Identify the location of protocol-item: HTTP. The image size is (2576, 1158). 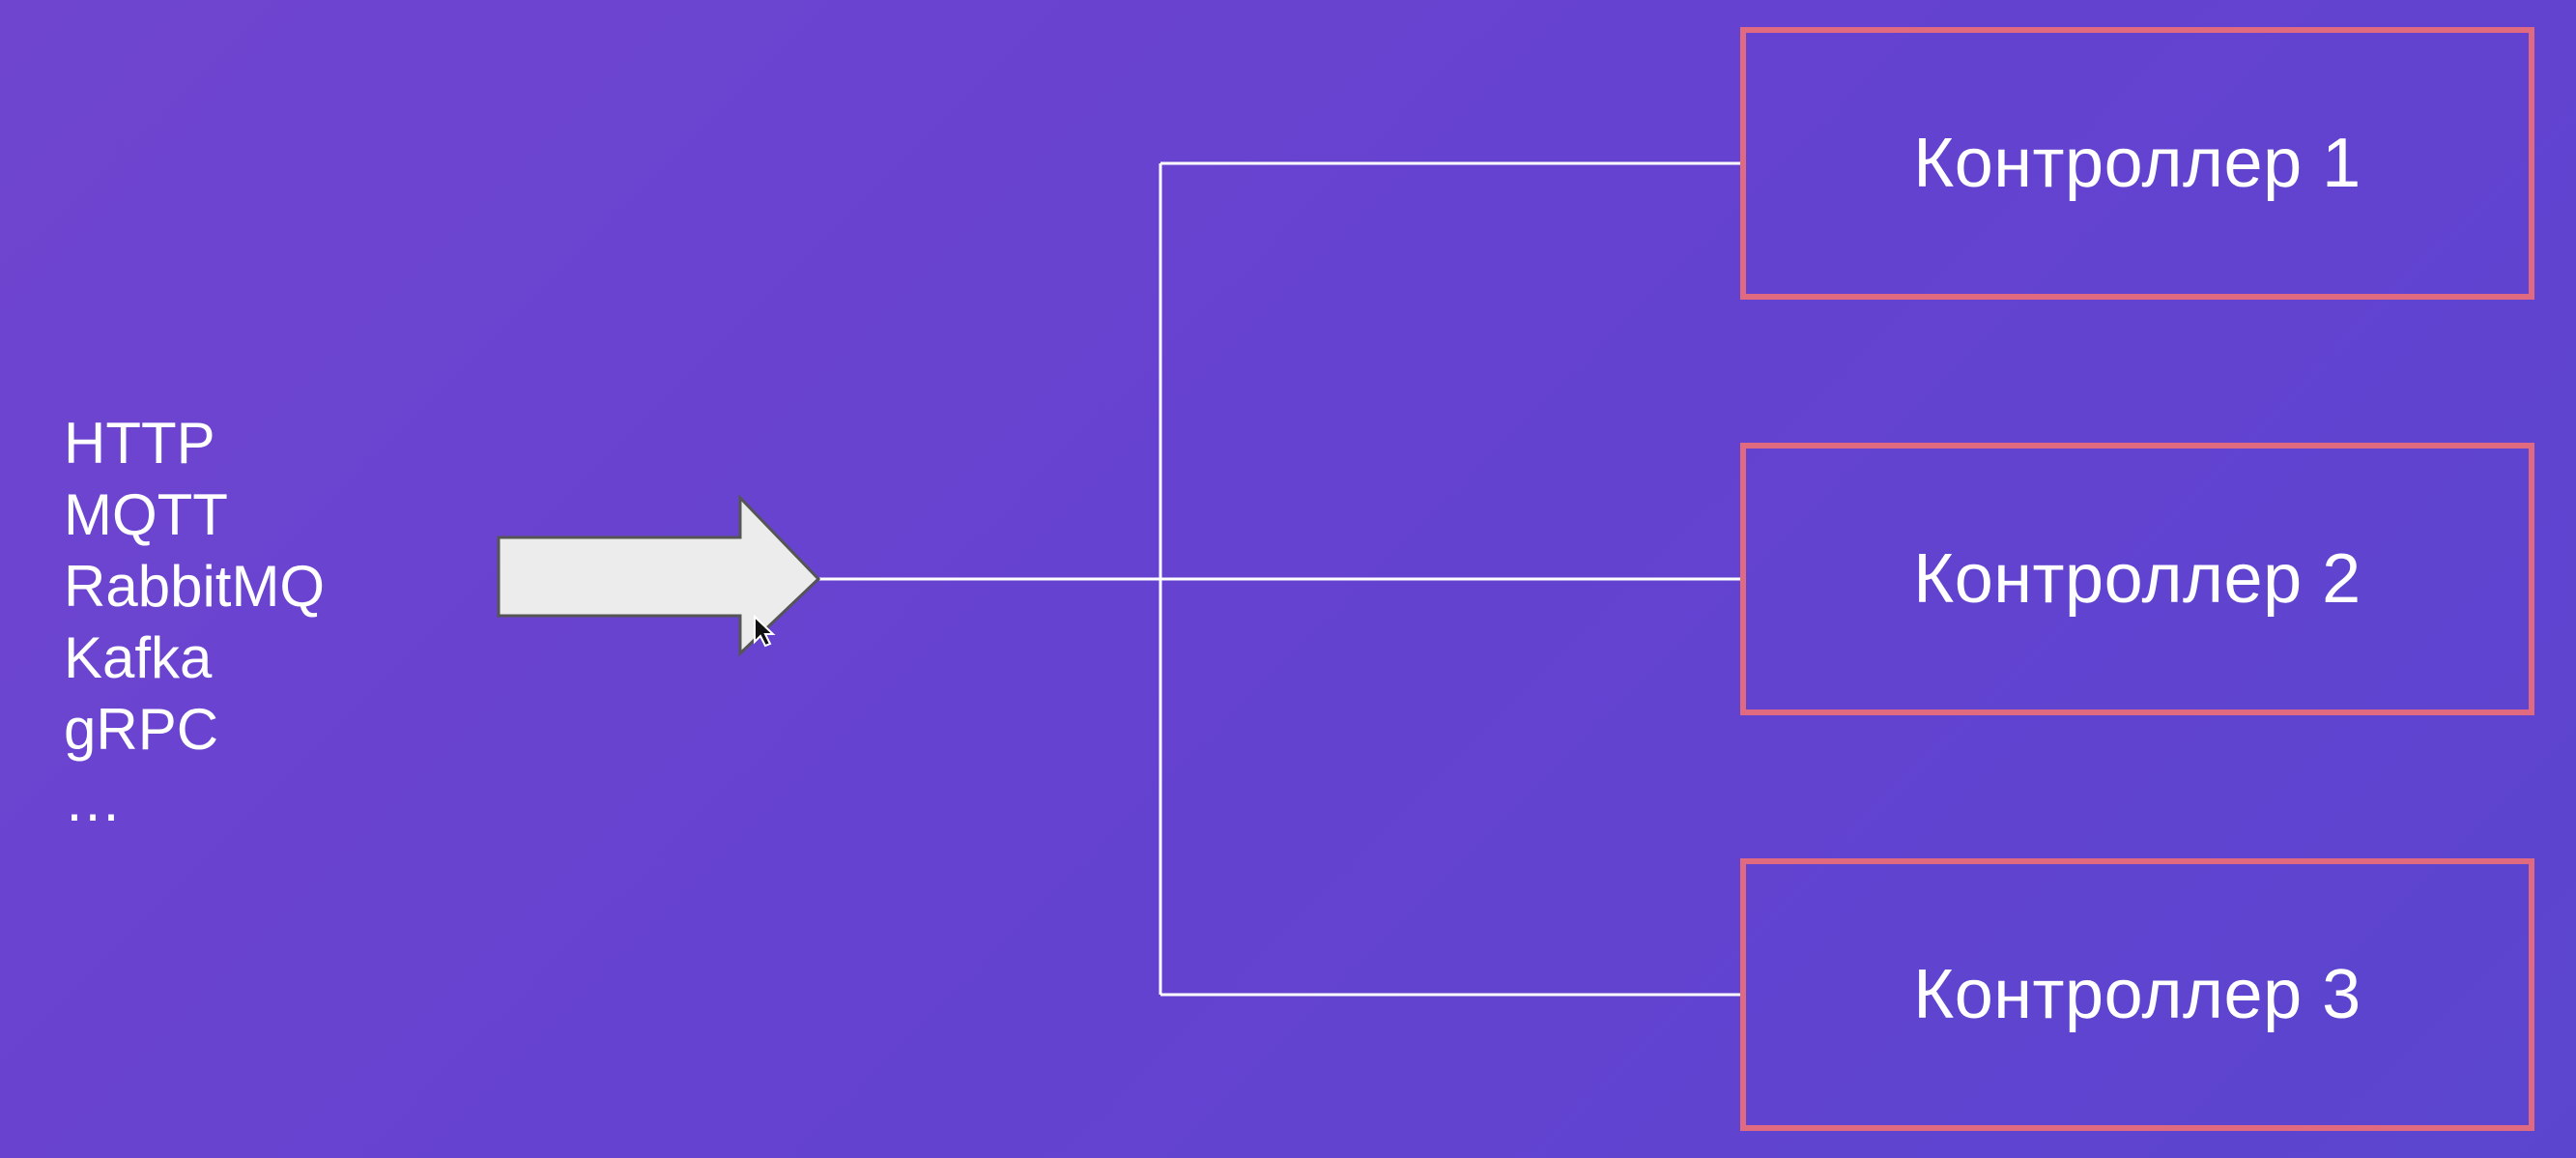
(140, 444).